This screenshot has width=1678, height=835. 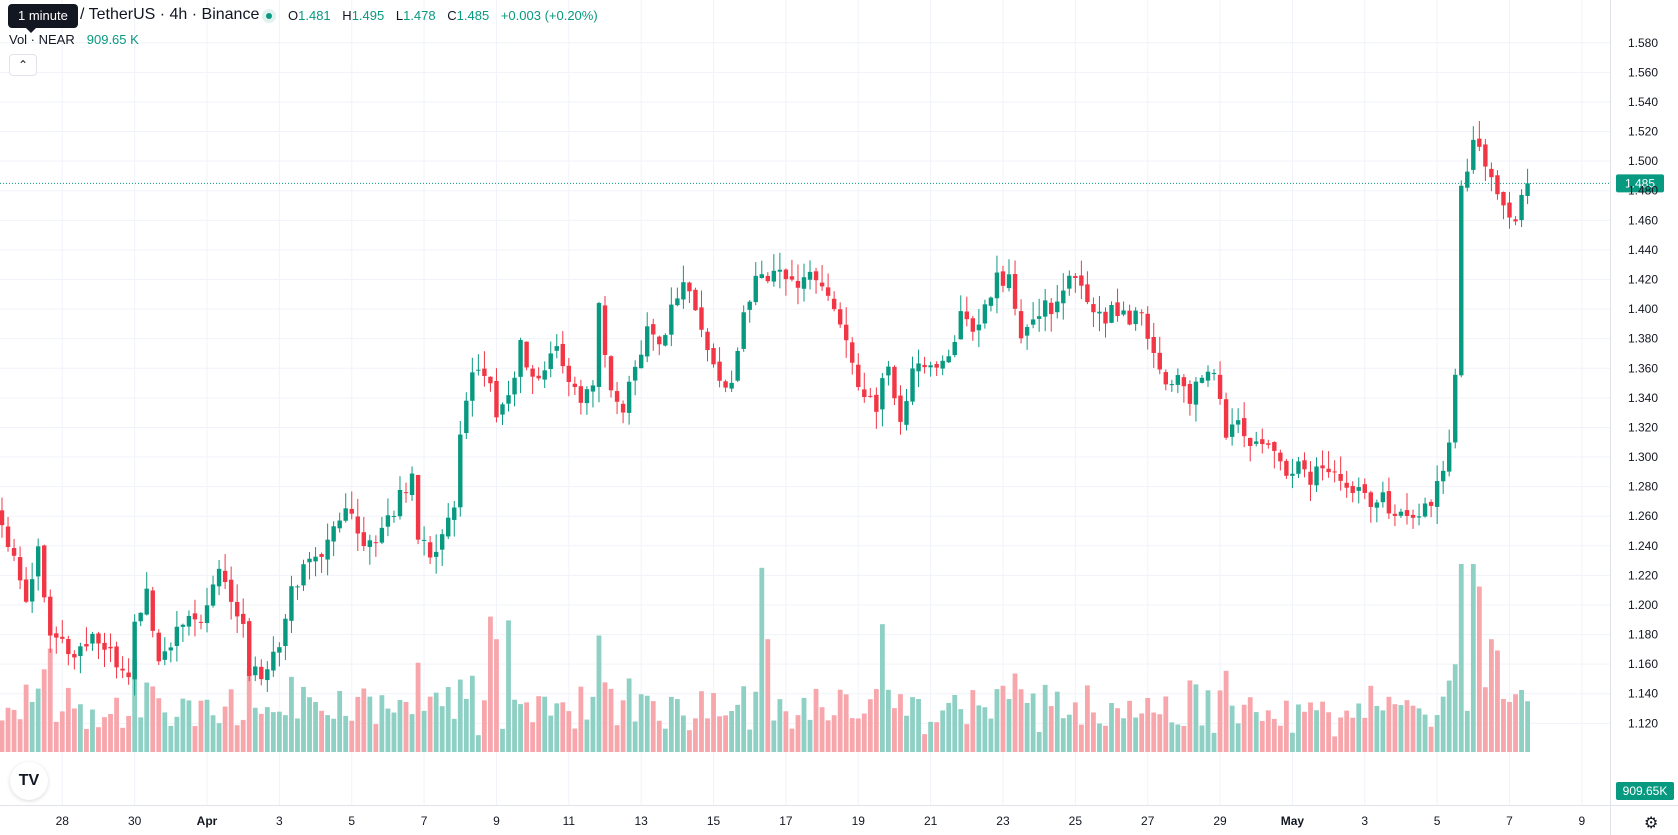 I want to click on chevron-up-icon: ⌃, so click(x=23, y=65).